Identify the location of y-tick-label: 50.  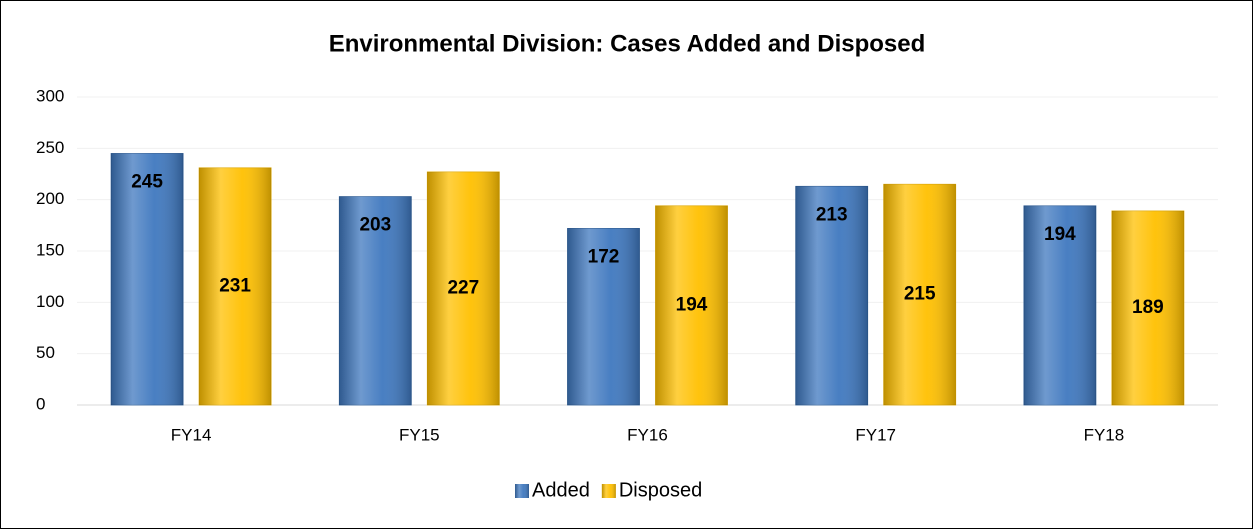
(45, 352).